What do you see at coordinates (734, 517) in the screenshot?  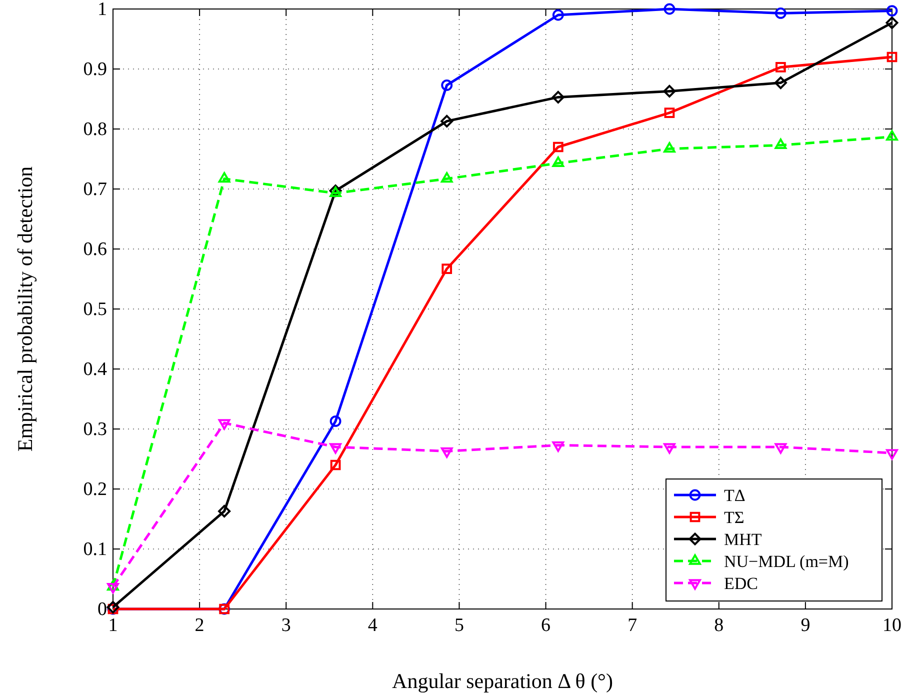 I see `legend-label: TΣ` at bounding box center [734, 517].